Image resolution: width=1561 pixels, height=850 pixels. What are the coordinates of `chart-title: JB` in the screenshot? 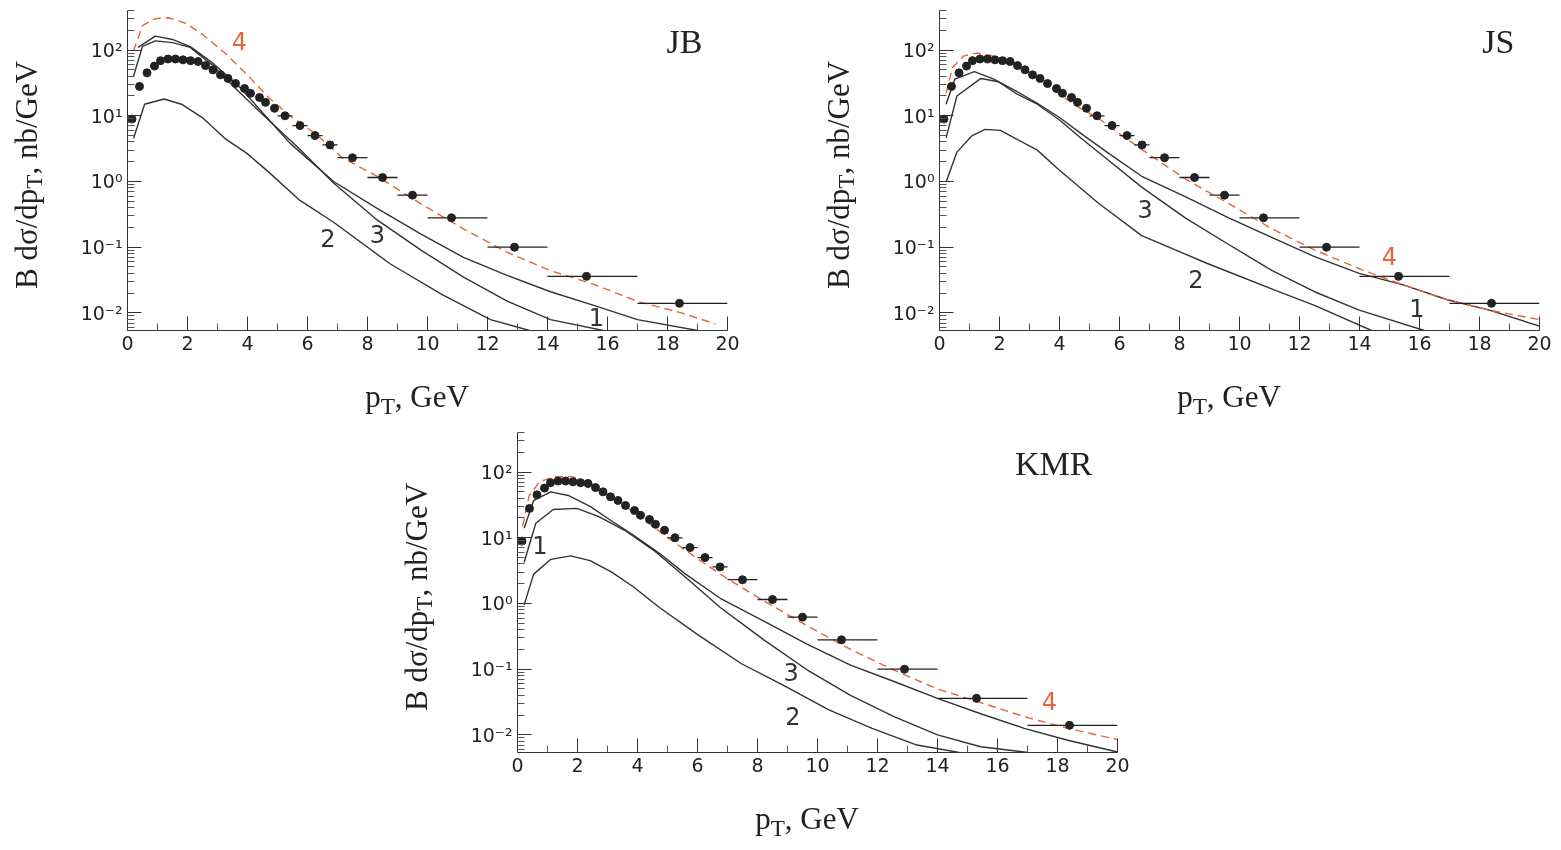 It's located at (684, 41).